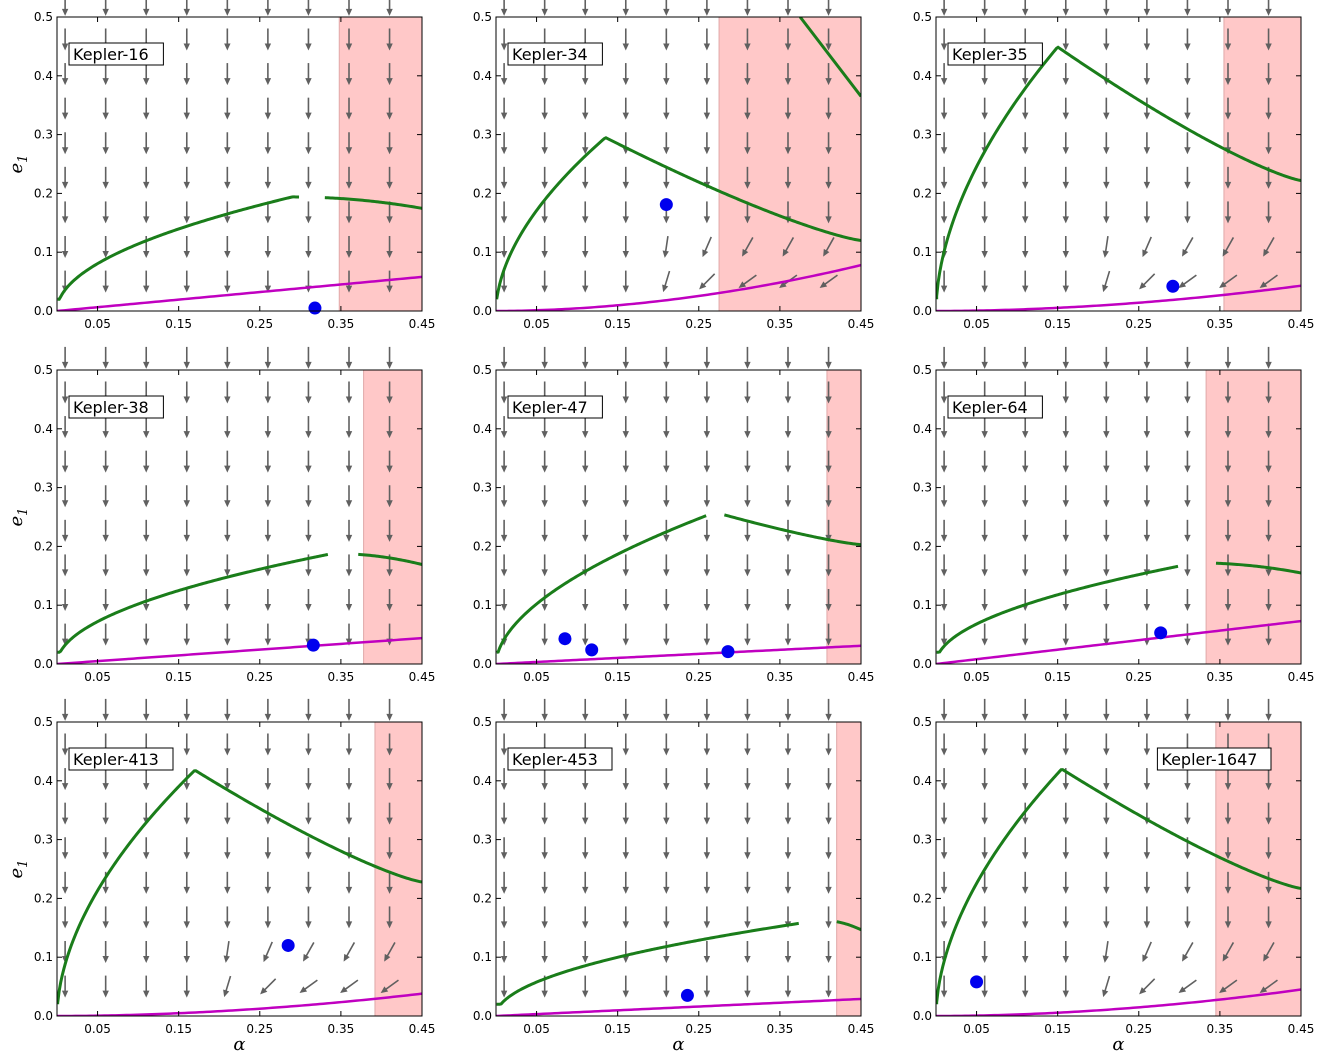 Image resolution: width=1320 pixels, height=1057 pixels. What do you see at coordinates (239, 164) in the screenshot?
I see `panel-frame` at bounding box center [239, 164].